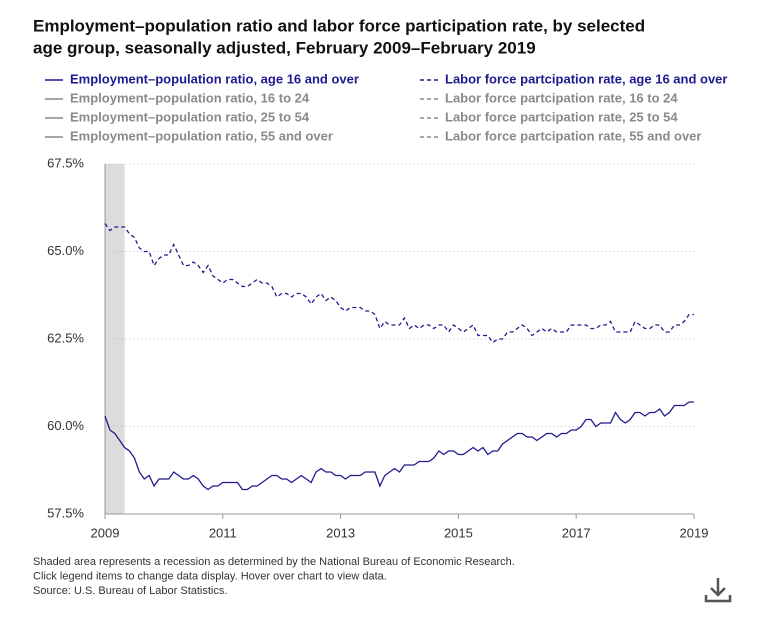  I want to click on legend-label: Employment–population ratio, 25 to 54, so click(190, 116).